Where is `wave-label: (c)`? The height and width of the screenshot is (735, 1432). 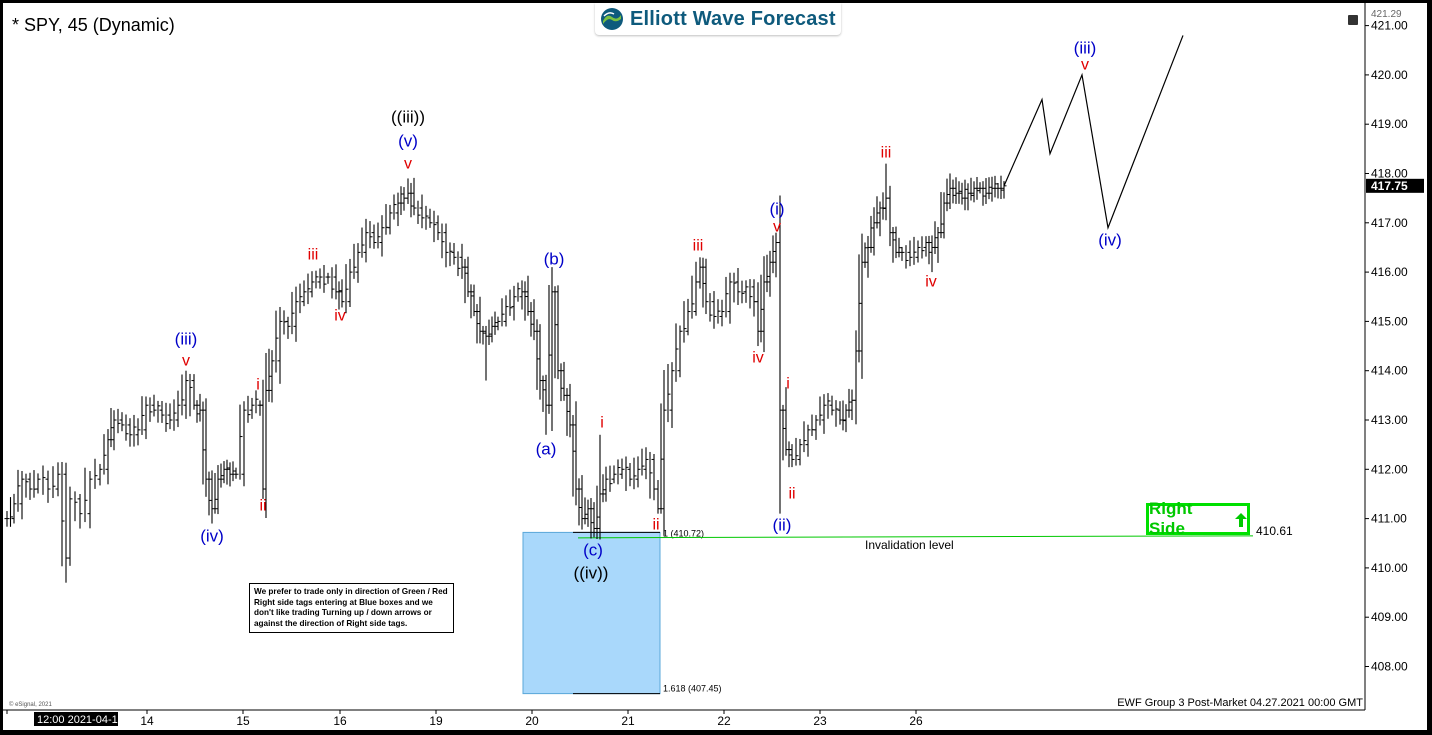 wave-label: (c) is located at coordinates (593, 550).